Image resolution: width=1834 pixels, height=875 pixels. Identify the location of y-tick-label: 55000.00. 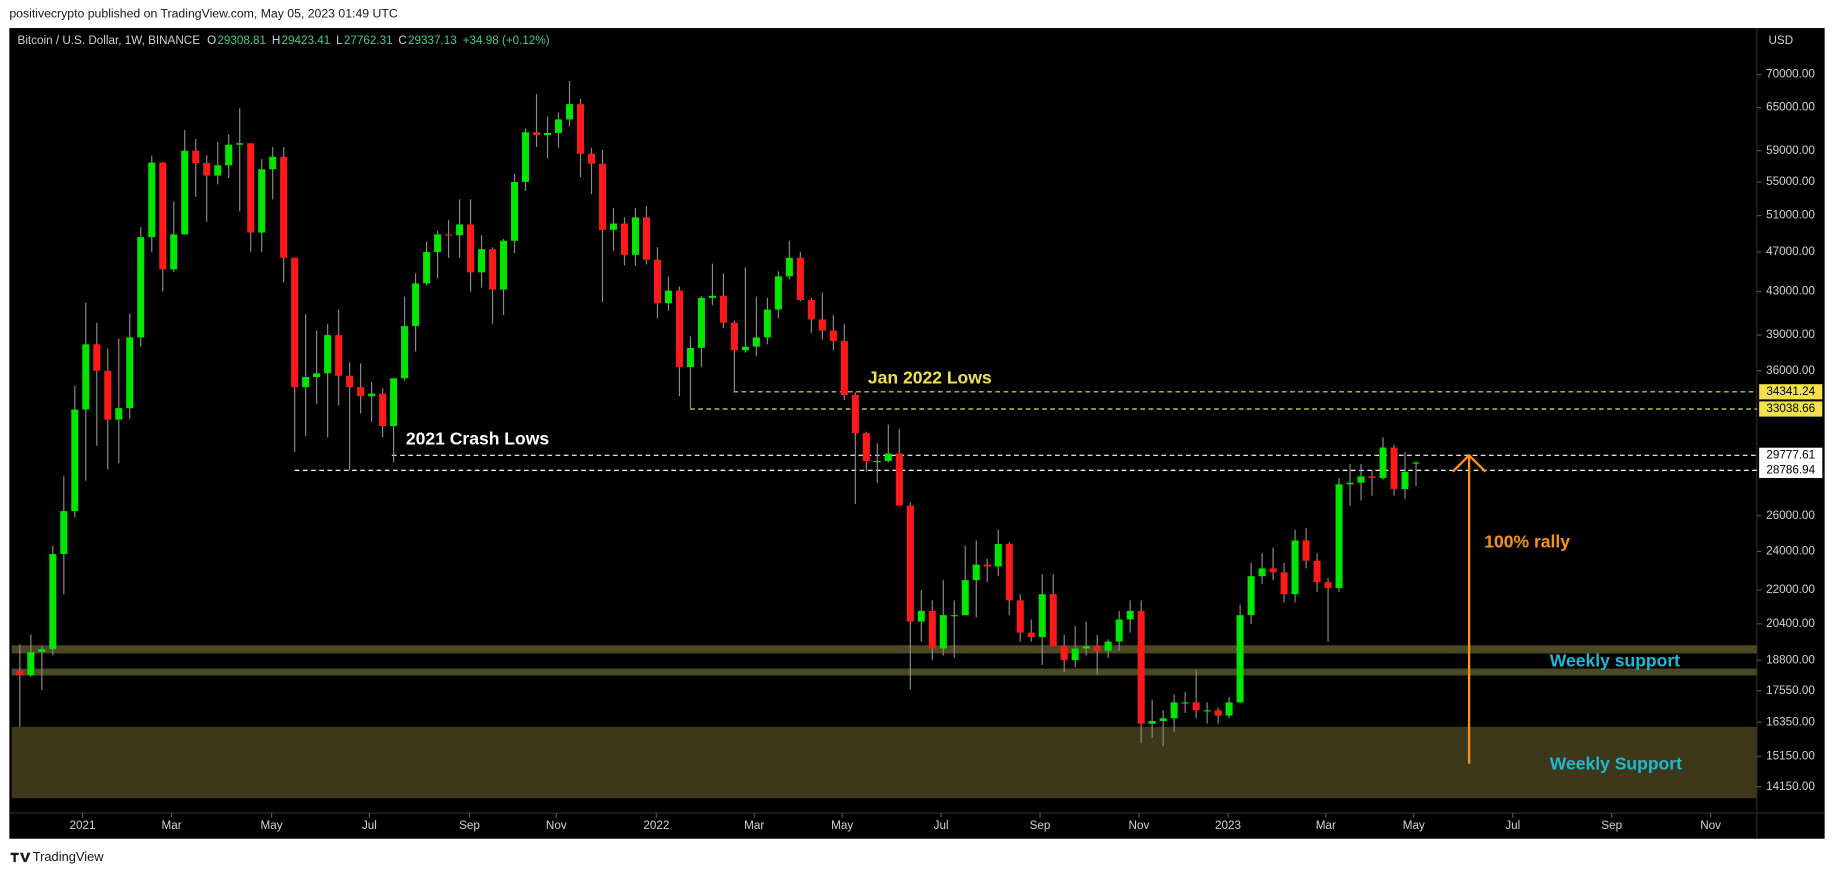
(1790, 181).